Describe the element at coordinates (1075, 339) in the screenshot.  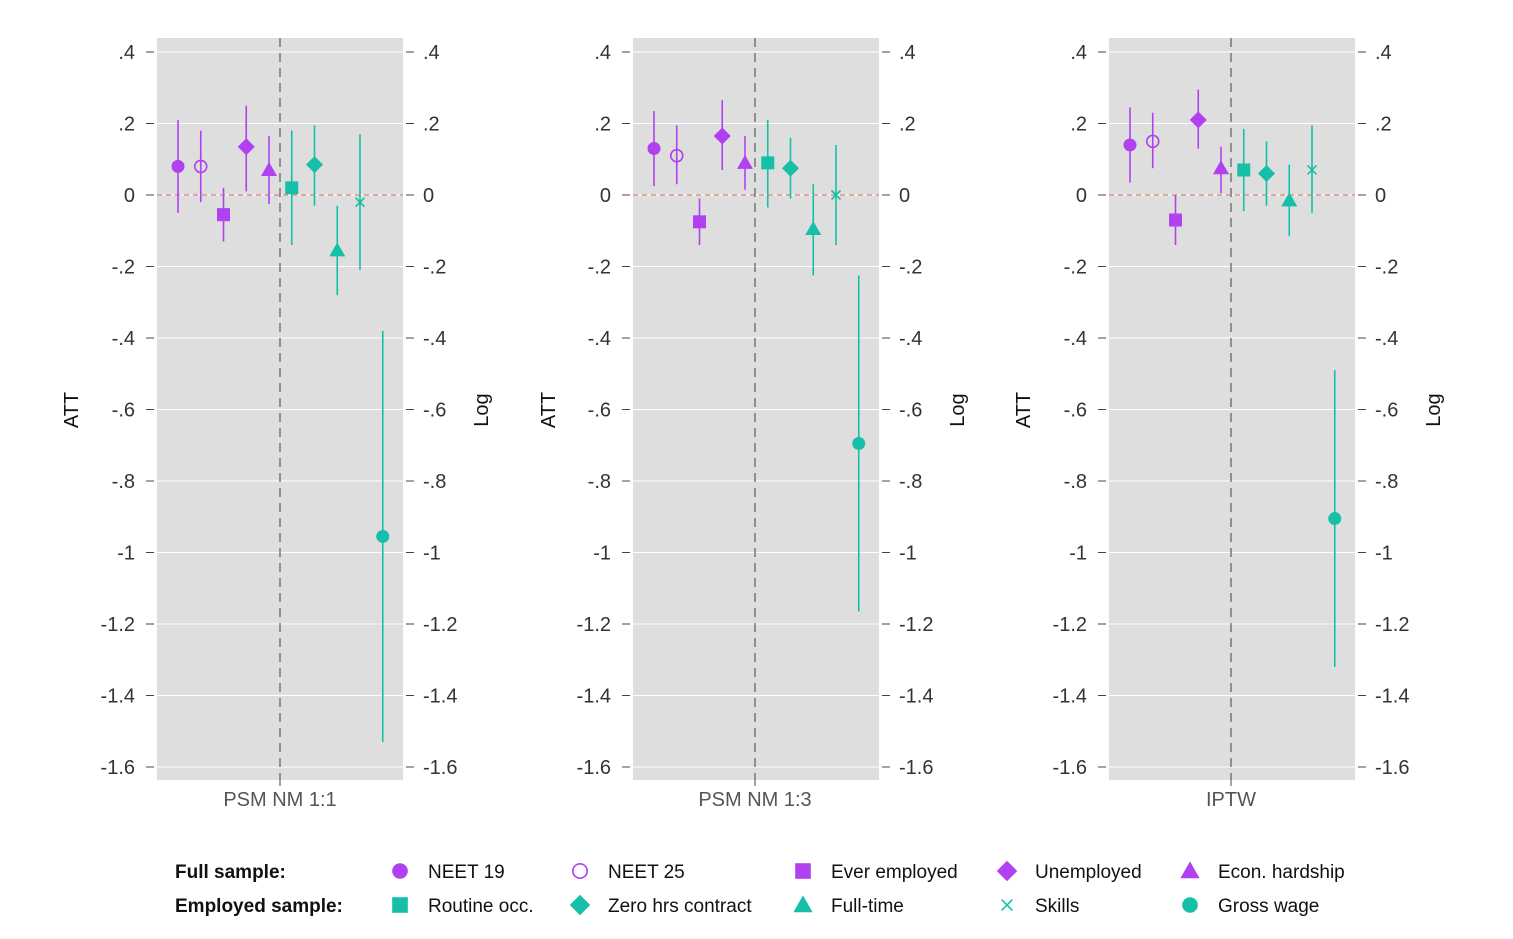
I see `y-tick-label-left: -.4` at that location.